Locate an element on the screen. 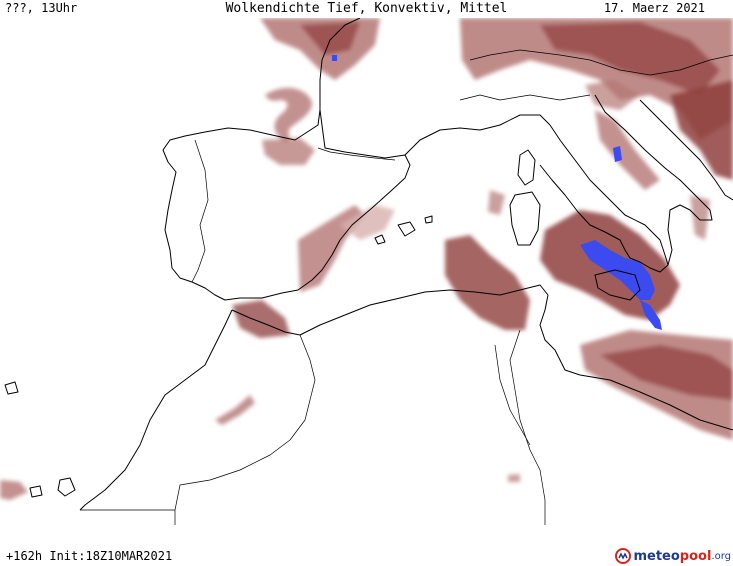  sicily-coast is located at coordinates (617, 285).